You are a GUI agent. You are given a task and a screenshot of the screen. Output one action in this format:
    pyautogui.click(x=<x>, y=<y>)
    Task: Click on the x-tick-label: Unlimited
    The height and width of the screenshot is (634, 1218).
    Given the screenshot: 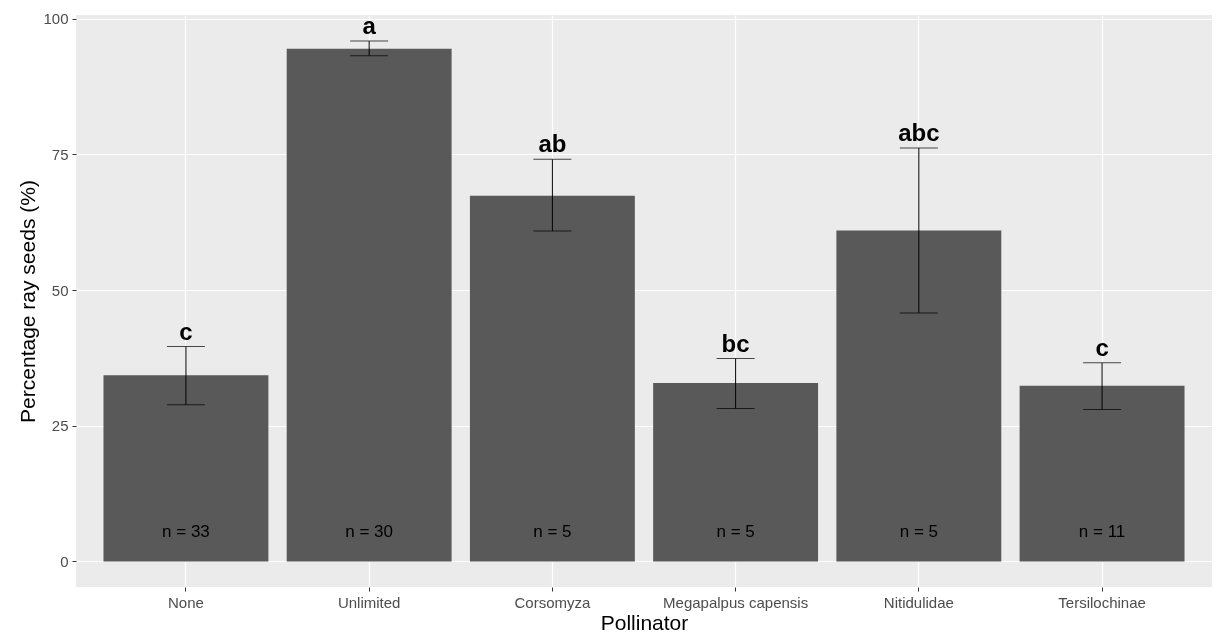 What is the action you would take?
    pyautogui.click(x=369, y=602)
    